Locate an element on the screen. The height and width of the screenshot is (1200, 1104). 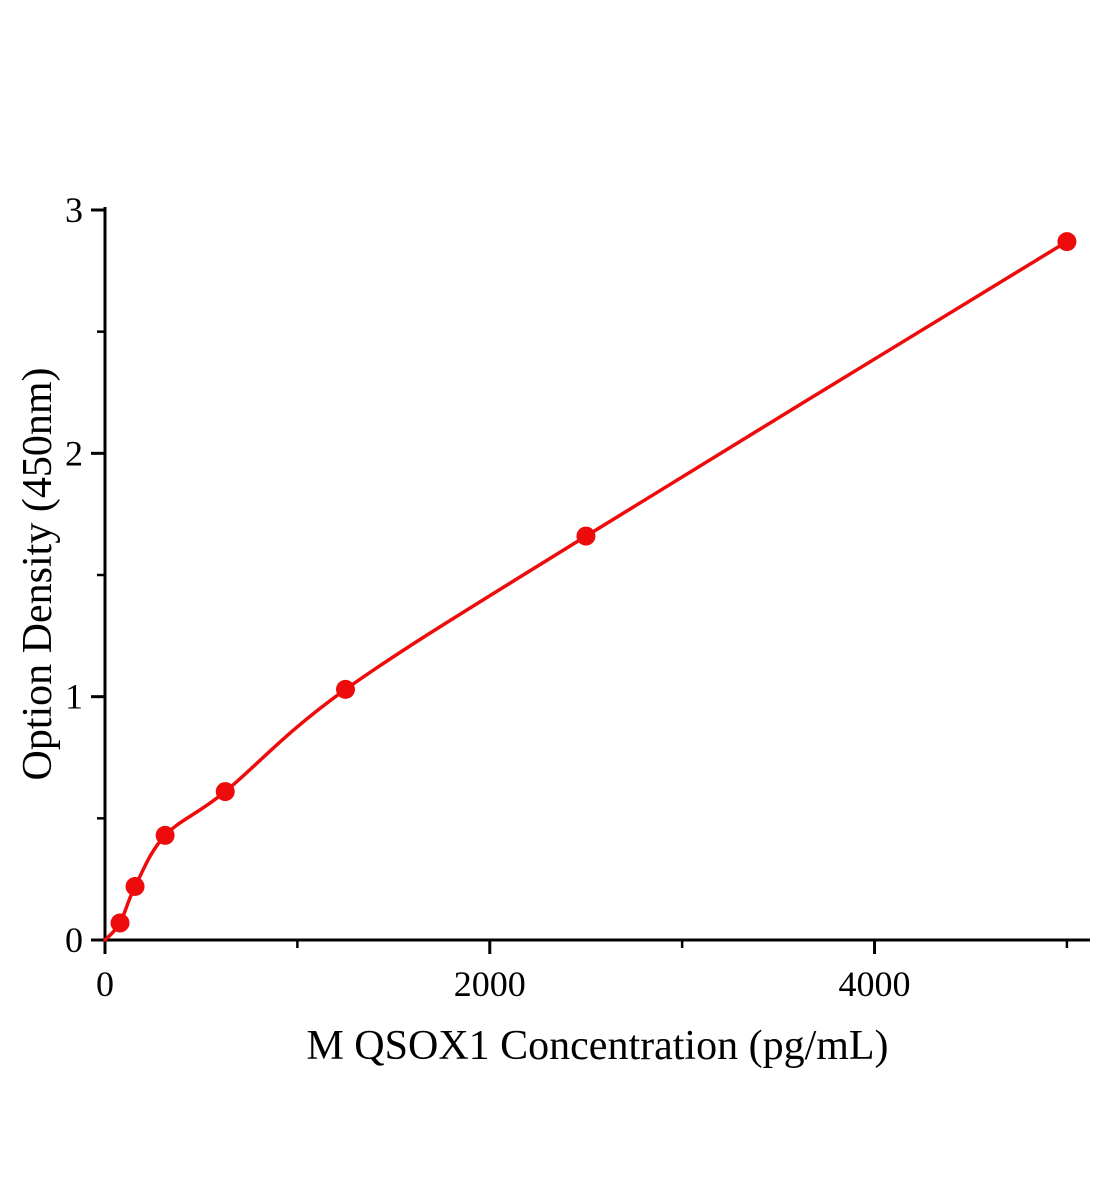
y-tick-label: 2 is located at coordinates (74, 453).